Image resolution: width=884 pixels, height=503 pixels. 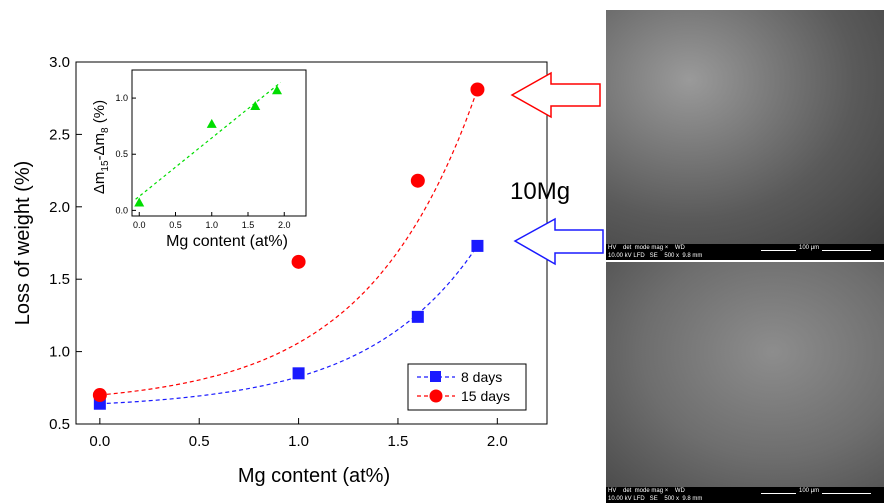 I want to click on x-tick-label: 0.5, so click(x=199, y=441).